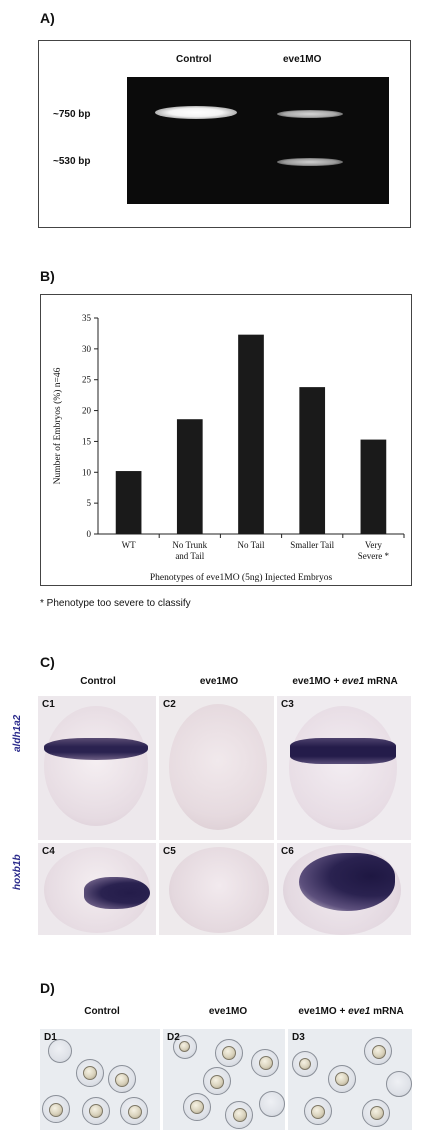 Image resolution: width=424 pixels, height=1140 pixels. I want to click on egg-d2-c, so click(265, 1063).